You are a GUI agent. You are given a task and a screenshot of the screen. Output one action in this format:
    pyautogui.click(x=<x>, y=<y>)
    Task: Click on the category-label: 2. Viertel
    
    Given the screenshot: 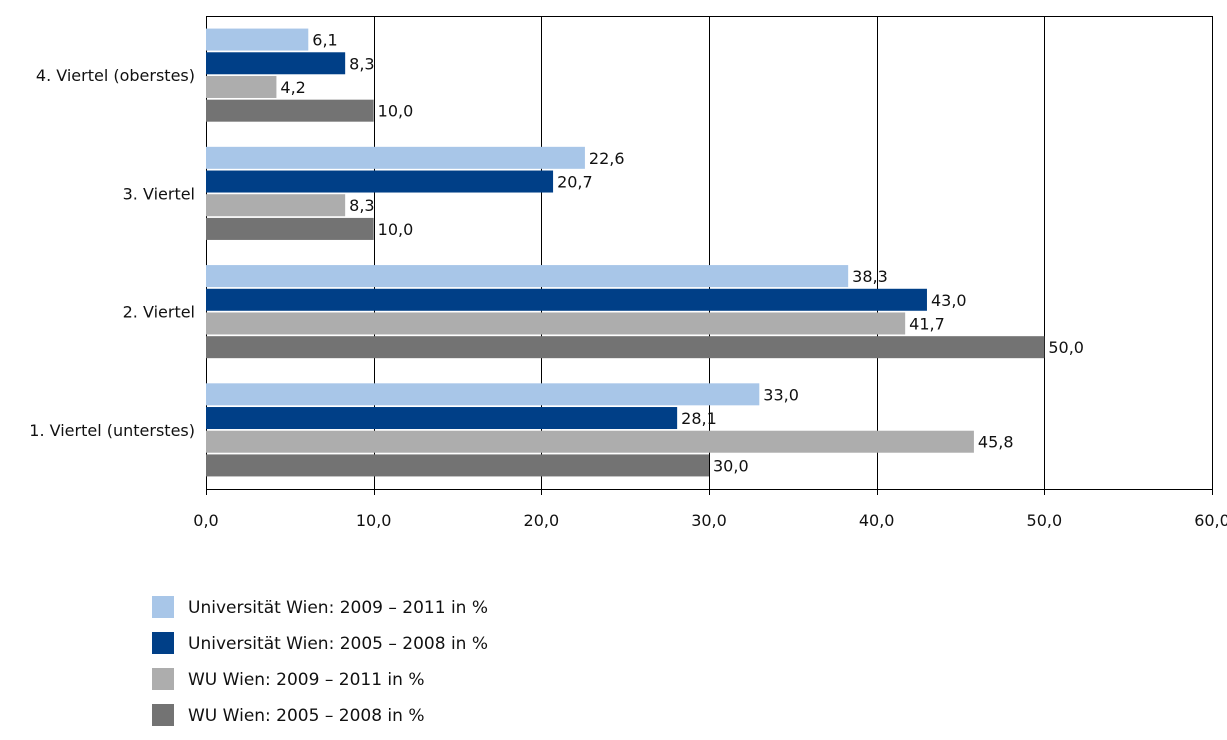 What is the action you would take?
    pyautogui.click(x=159, y=312)
    